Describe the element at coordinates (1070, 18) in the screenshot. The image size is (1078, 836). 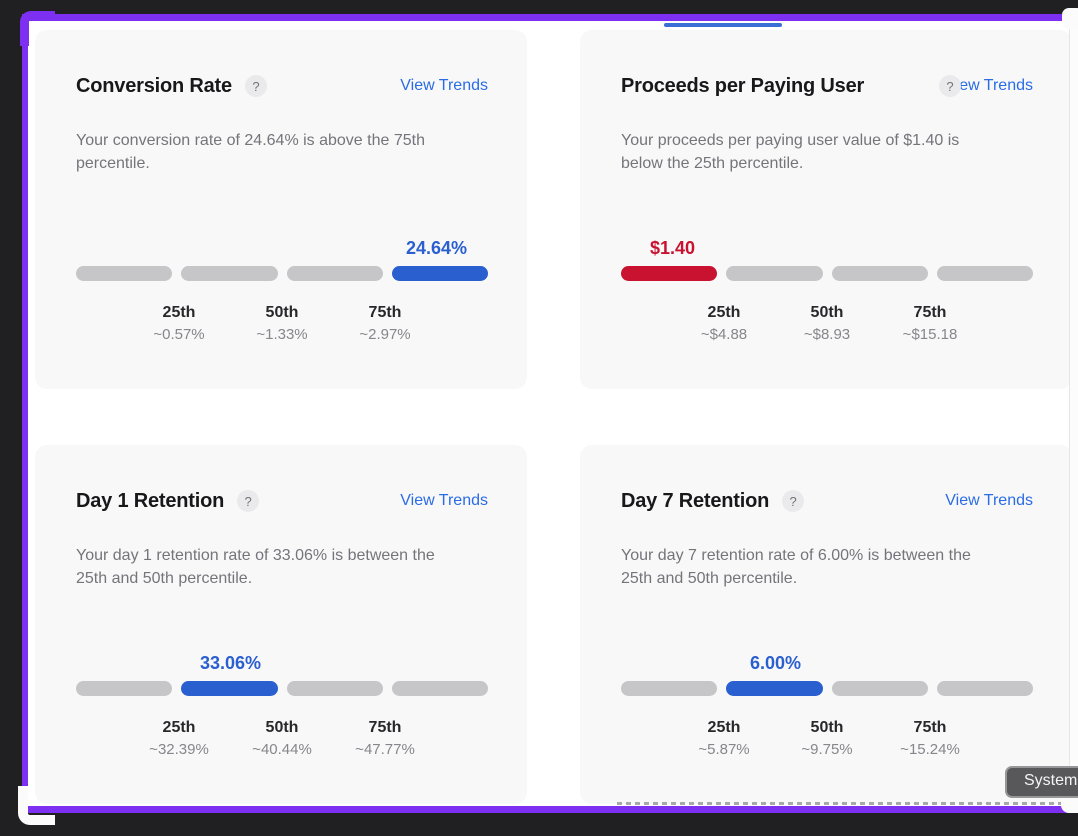
I see `share-corner-handle-top-right` at that location.